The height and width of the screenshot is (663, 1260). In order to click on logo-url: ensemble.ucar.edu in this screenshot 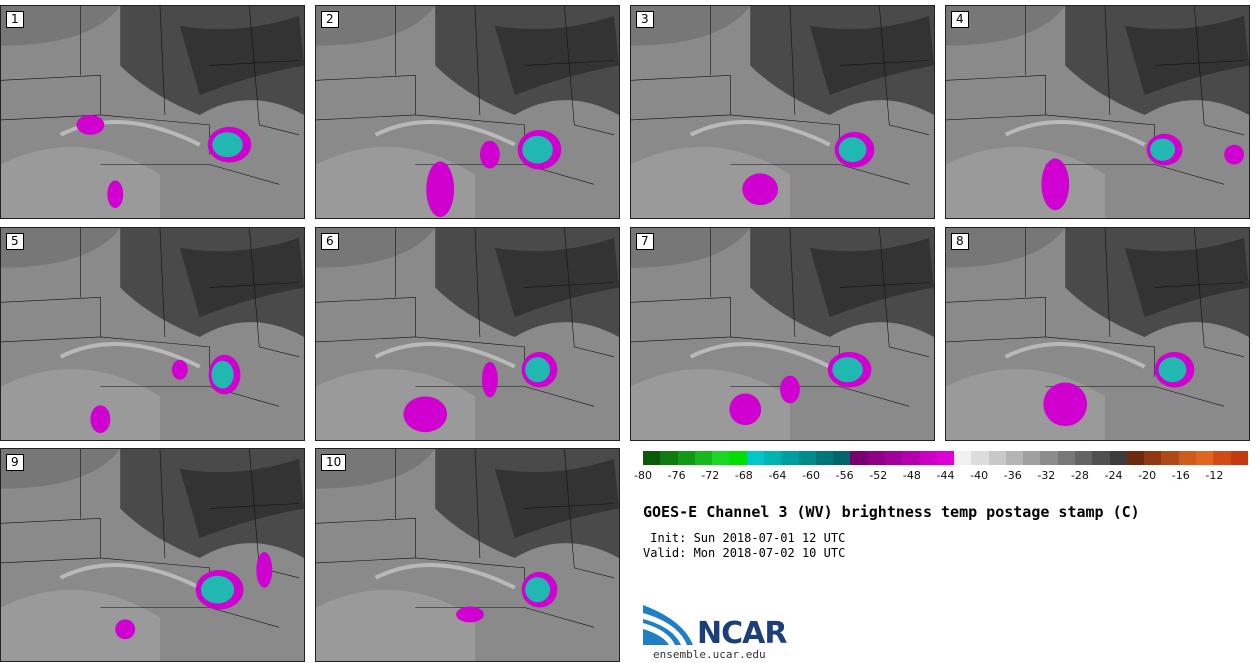, I will do `click(709, 654)`.